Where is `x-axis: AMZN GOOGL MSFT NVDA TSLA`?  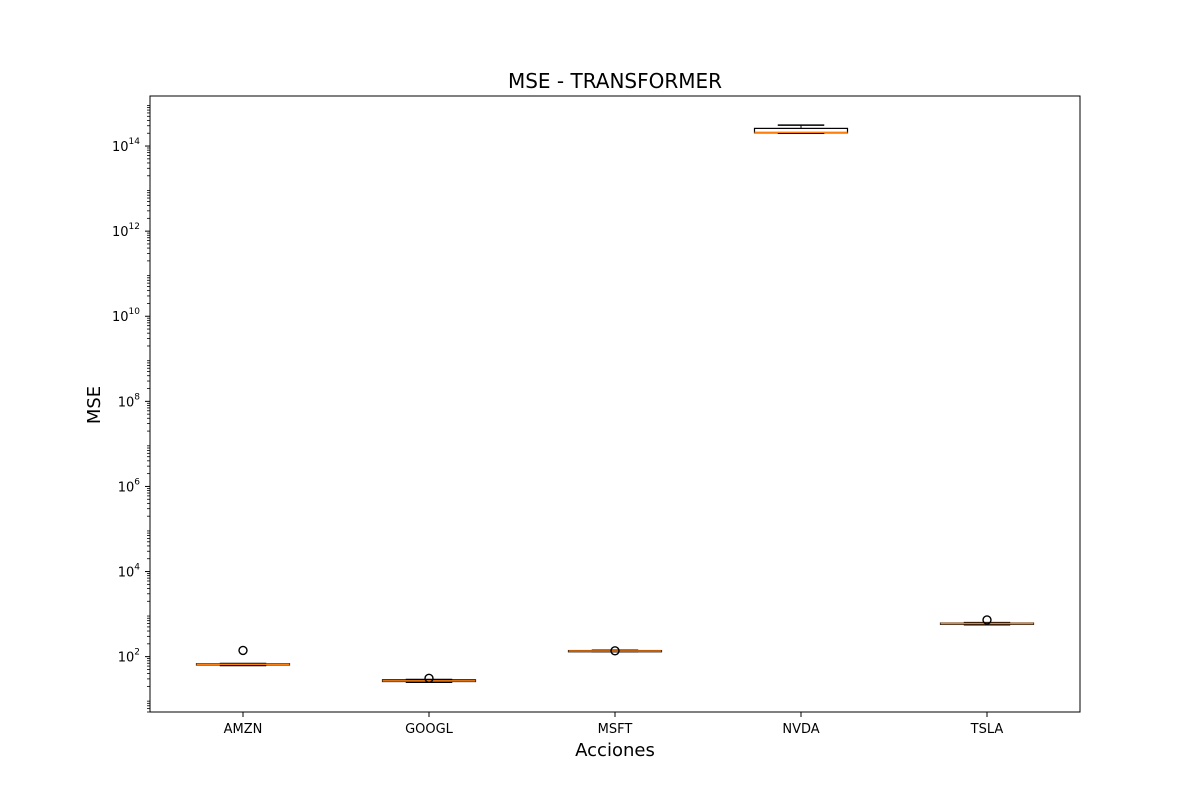
x-axis: AMZN GOOGL MSFT NVDA TSLA is located at coordinates (614, 724).